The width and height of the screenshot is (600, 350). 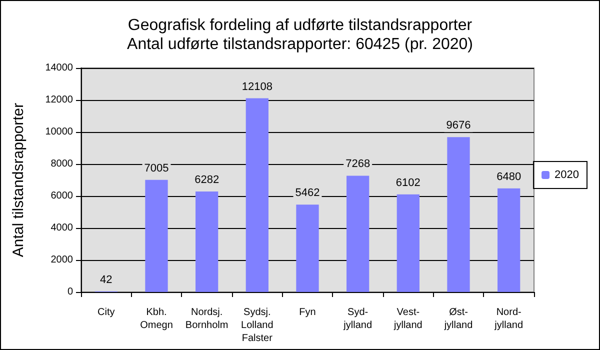 I want to click on chart-title: Geografisk fordeling af udførte tilstandsrapporter, so click(x=300, y=25).